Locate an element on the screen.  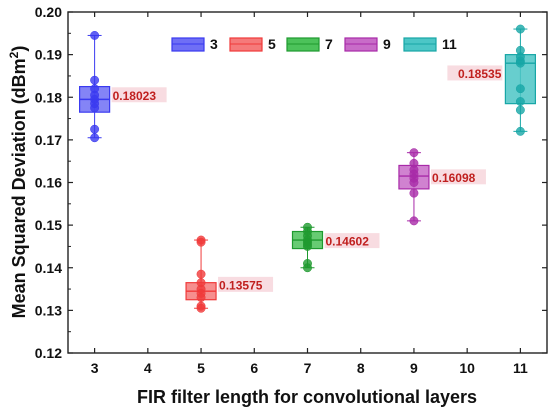
x-tick-label: 3 is located at coordinates (95, 368).